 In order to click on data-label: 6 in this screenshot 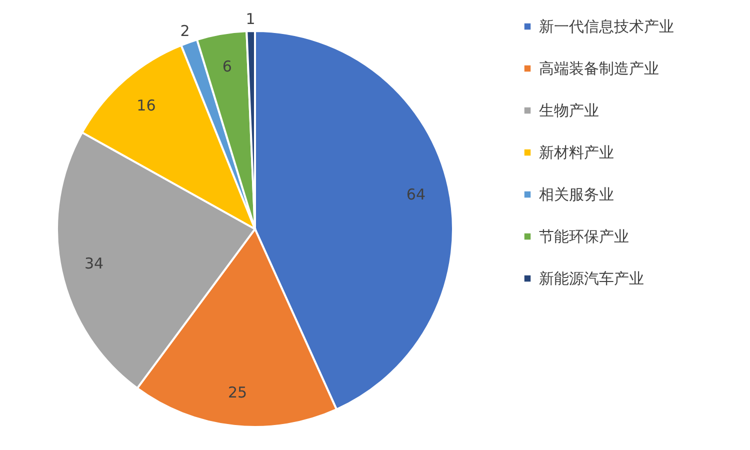, I will do `click(227, 67)`.